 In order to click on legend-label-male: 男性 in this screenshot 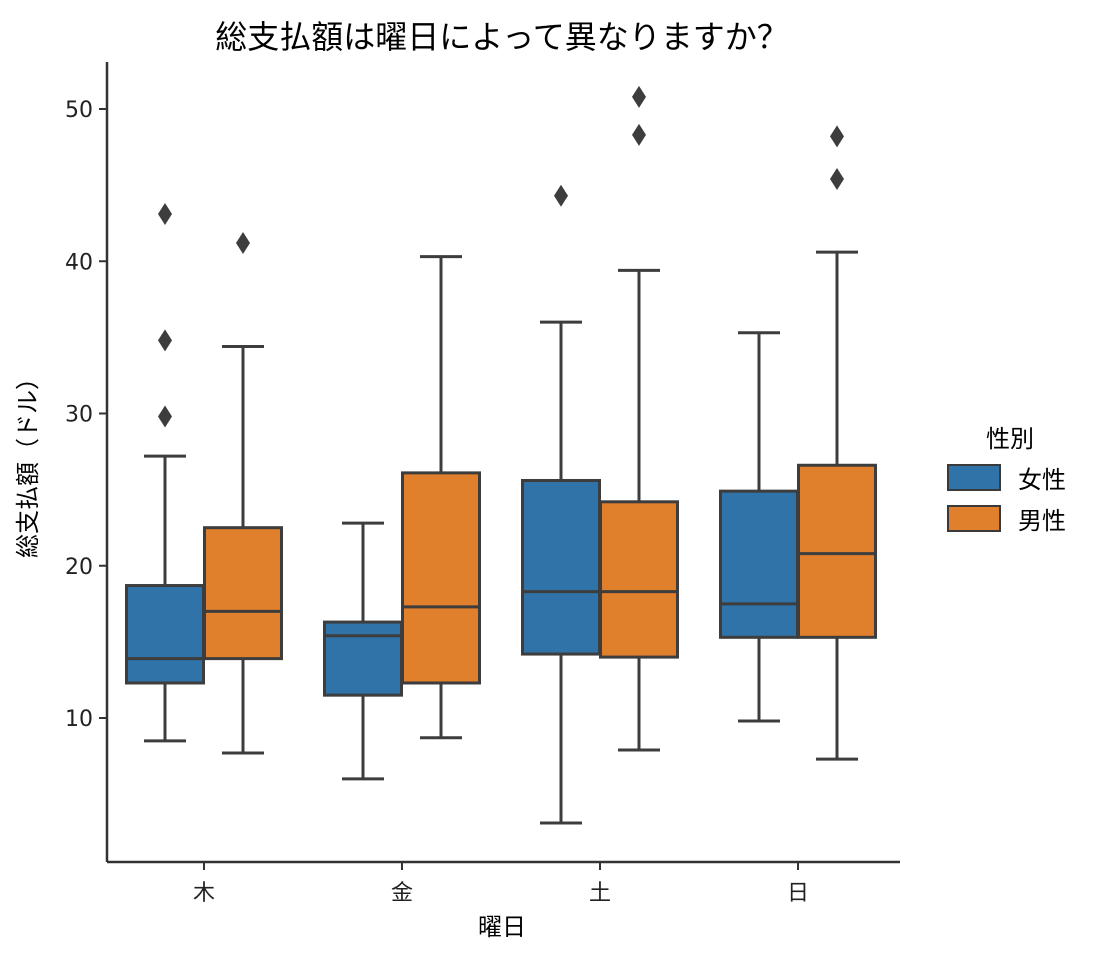, I will do `click(1042, 521)`.